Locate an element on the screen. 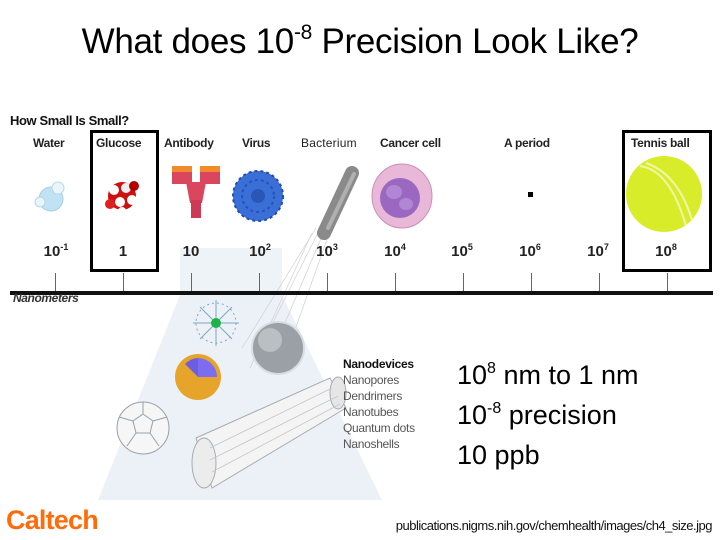  tennis-ball-icon is located at coordinates (664, 194).